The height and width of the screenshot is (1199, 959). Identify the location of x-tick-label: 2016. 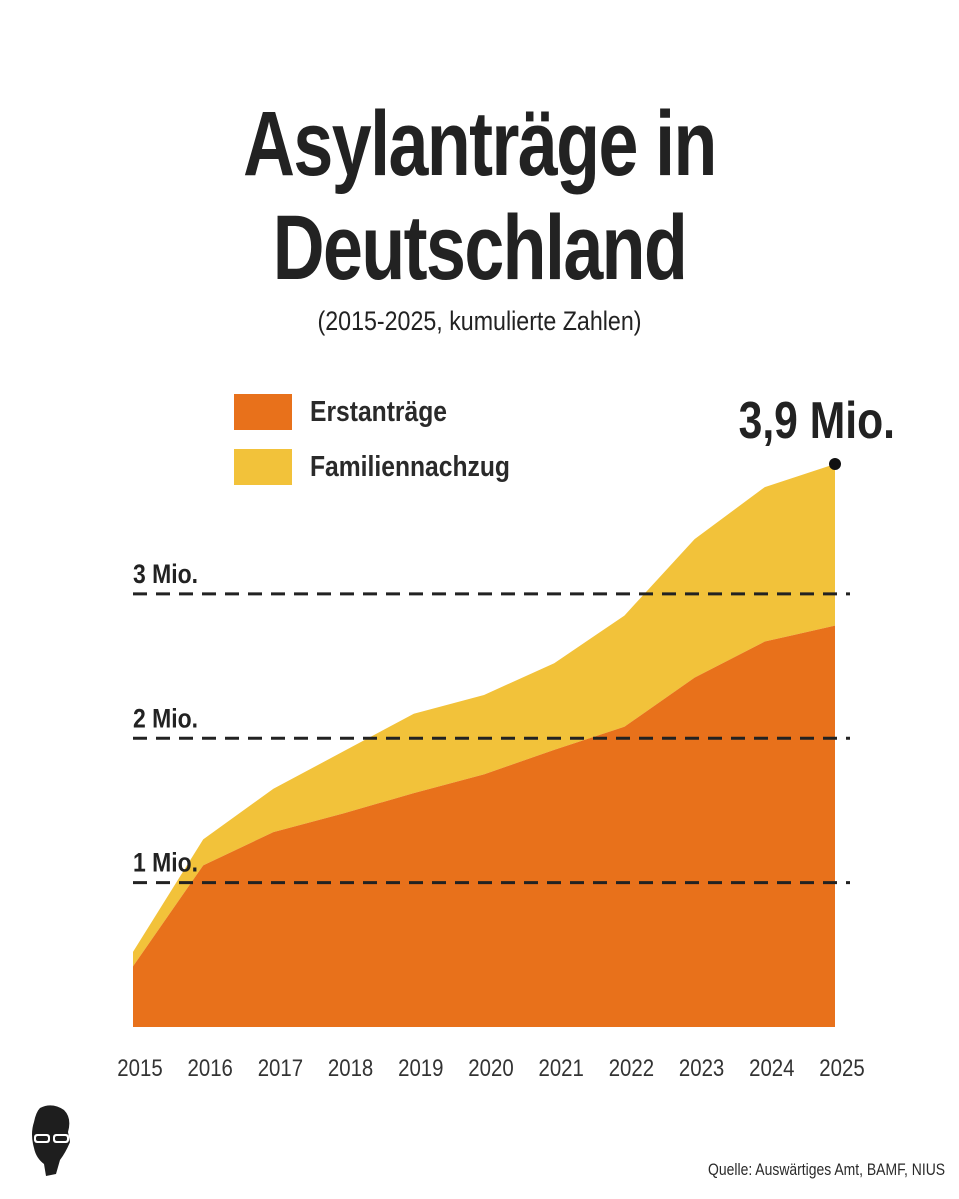
(210, 1067).